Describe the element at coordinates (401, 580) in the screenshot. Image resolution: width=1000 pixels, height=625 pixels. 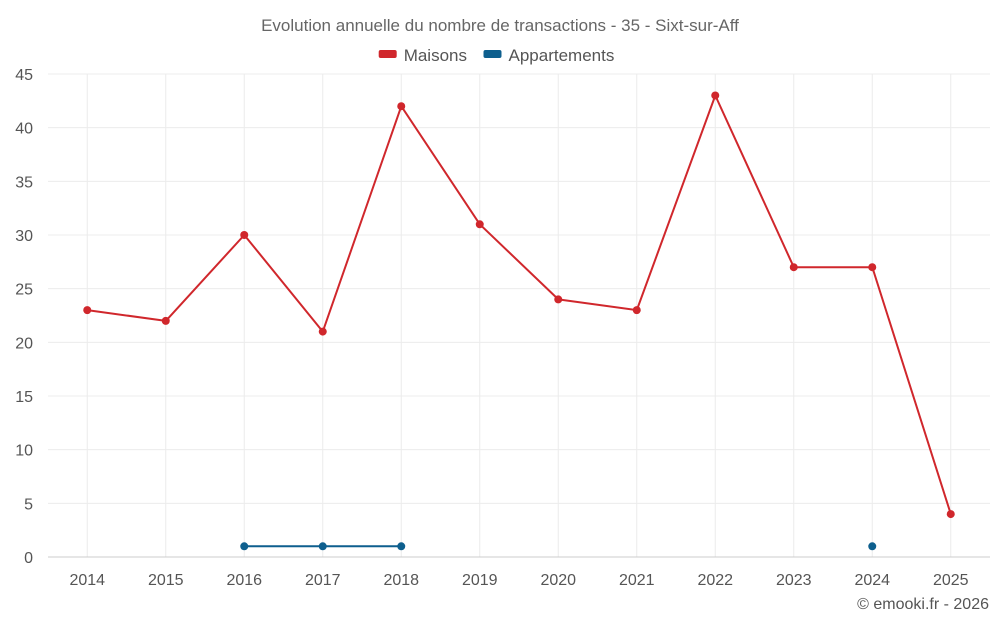
I see `x-tick-label: 2018` at that location.